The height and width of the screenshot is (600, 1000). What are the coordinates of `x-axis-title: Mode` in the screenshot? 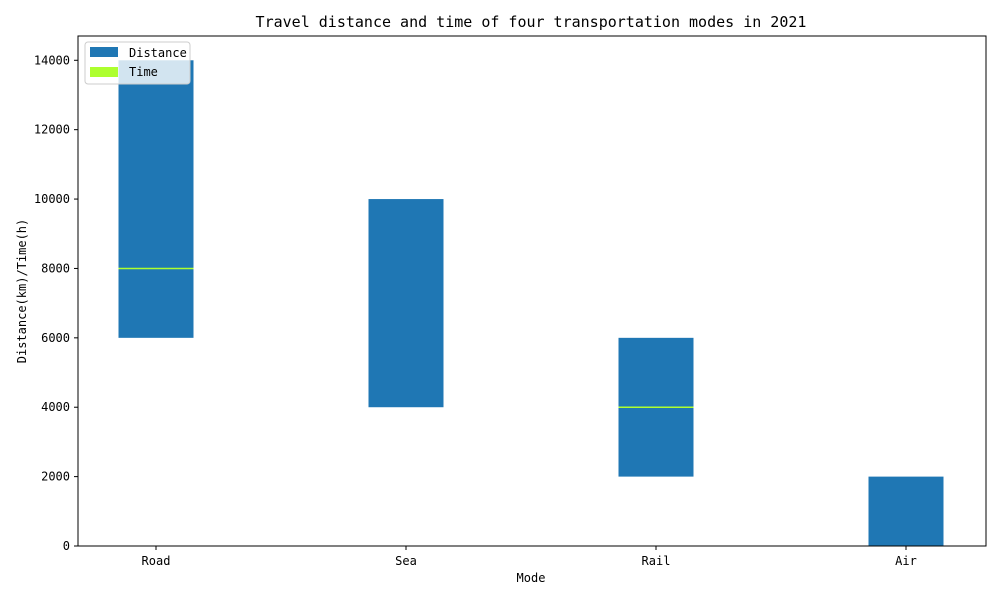 It's located at (531, 578).